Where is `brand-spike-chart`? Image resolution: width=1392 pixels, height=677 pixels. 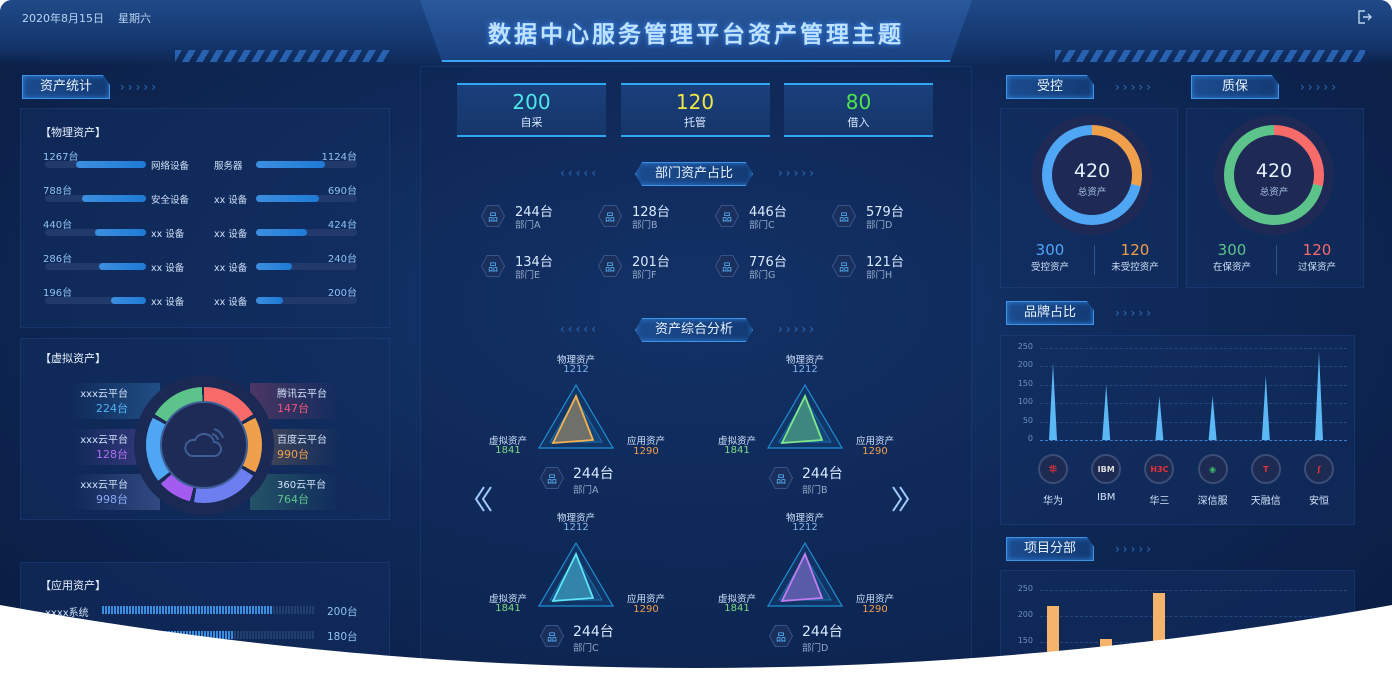
brand-spike-chart is located at coordinates (1186, 395).